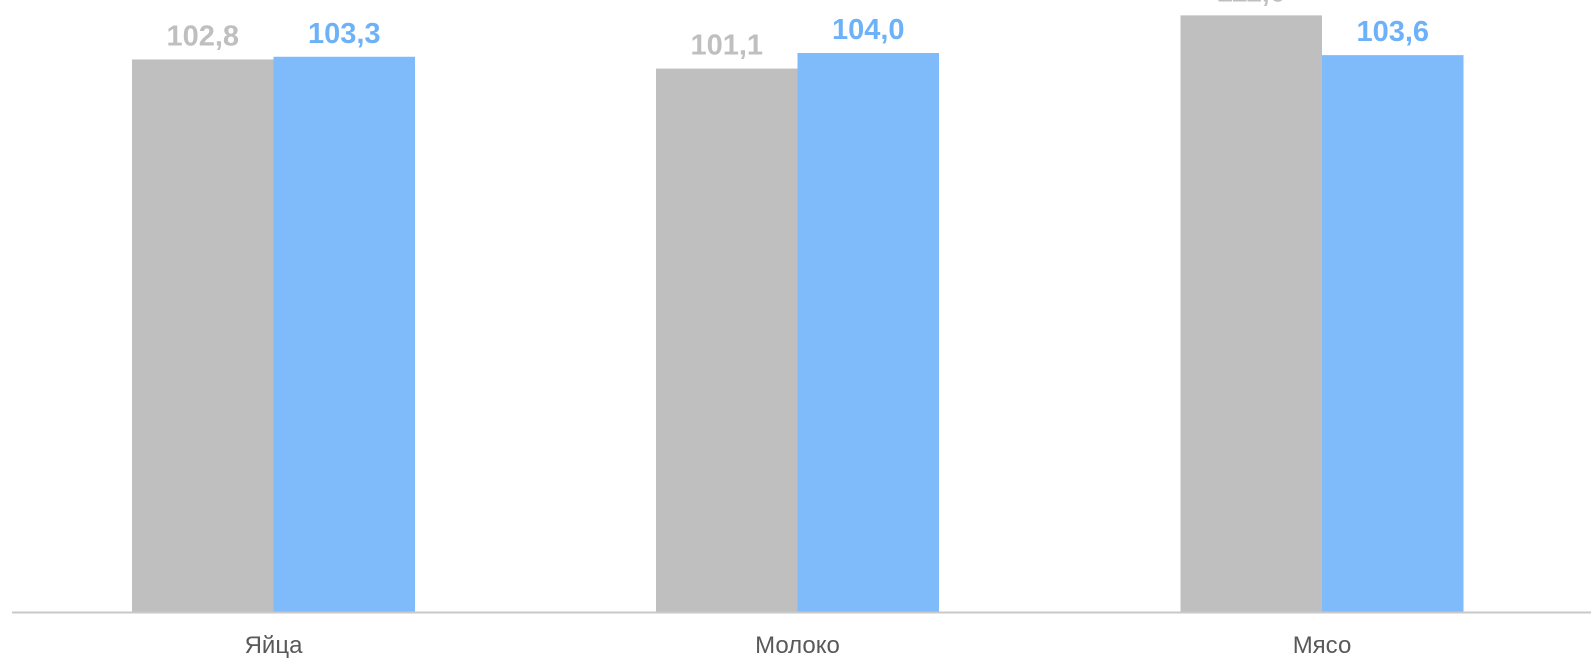 Image resolution: width=1591 pixels, height=668 pixels. What do you see at coordinates (868, 30) in the screenshot?
I see `data-label-series-2-2: 104,0` at bounding box center [868, 30].